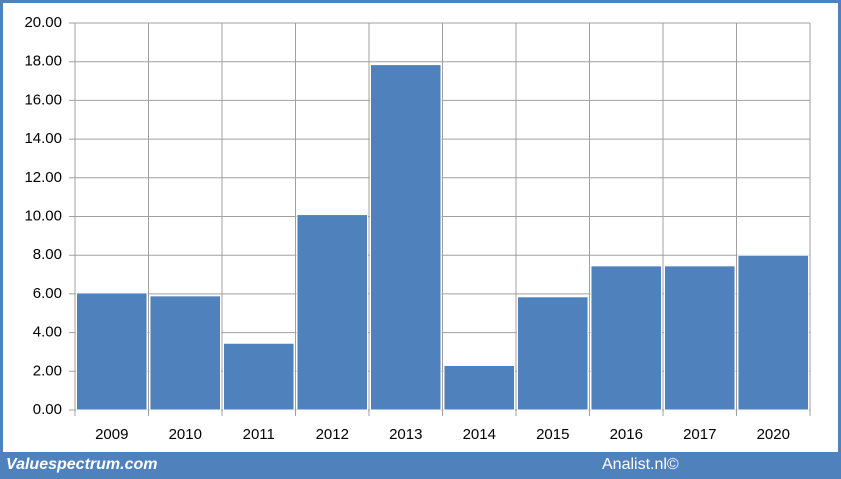  Describe the element at coordinates (47, 293) in the screenshot. I see `y-tick-label: 6.00` at that location.